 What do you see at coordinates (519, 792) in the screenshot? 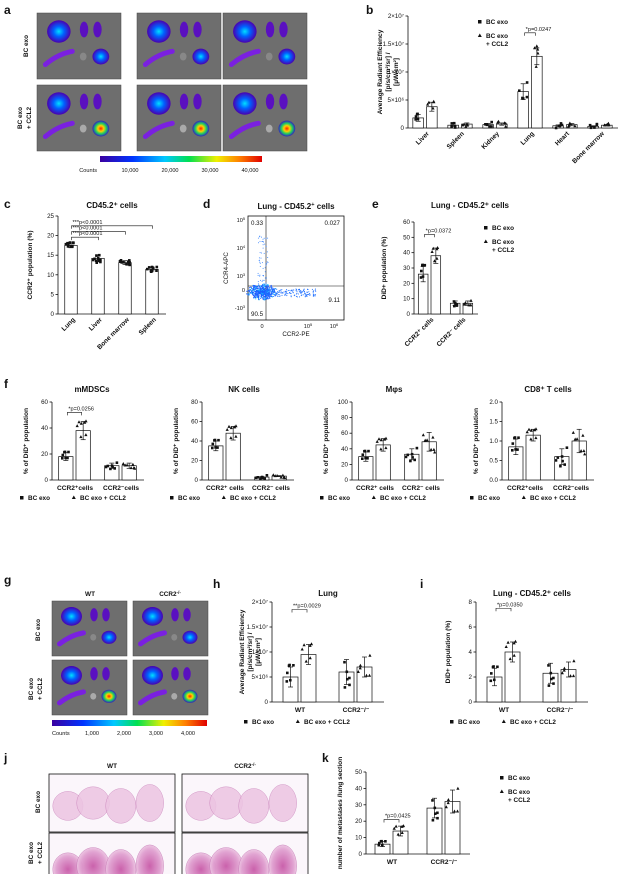
I see `legend-label: BC exo` at bounding box center [519, 792].